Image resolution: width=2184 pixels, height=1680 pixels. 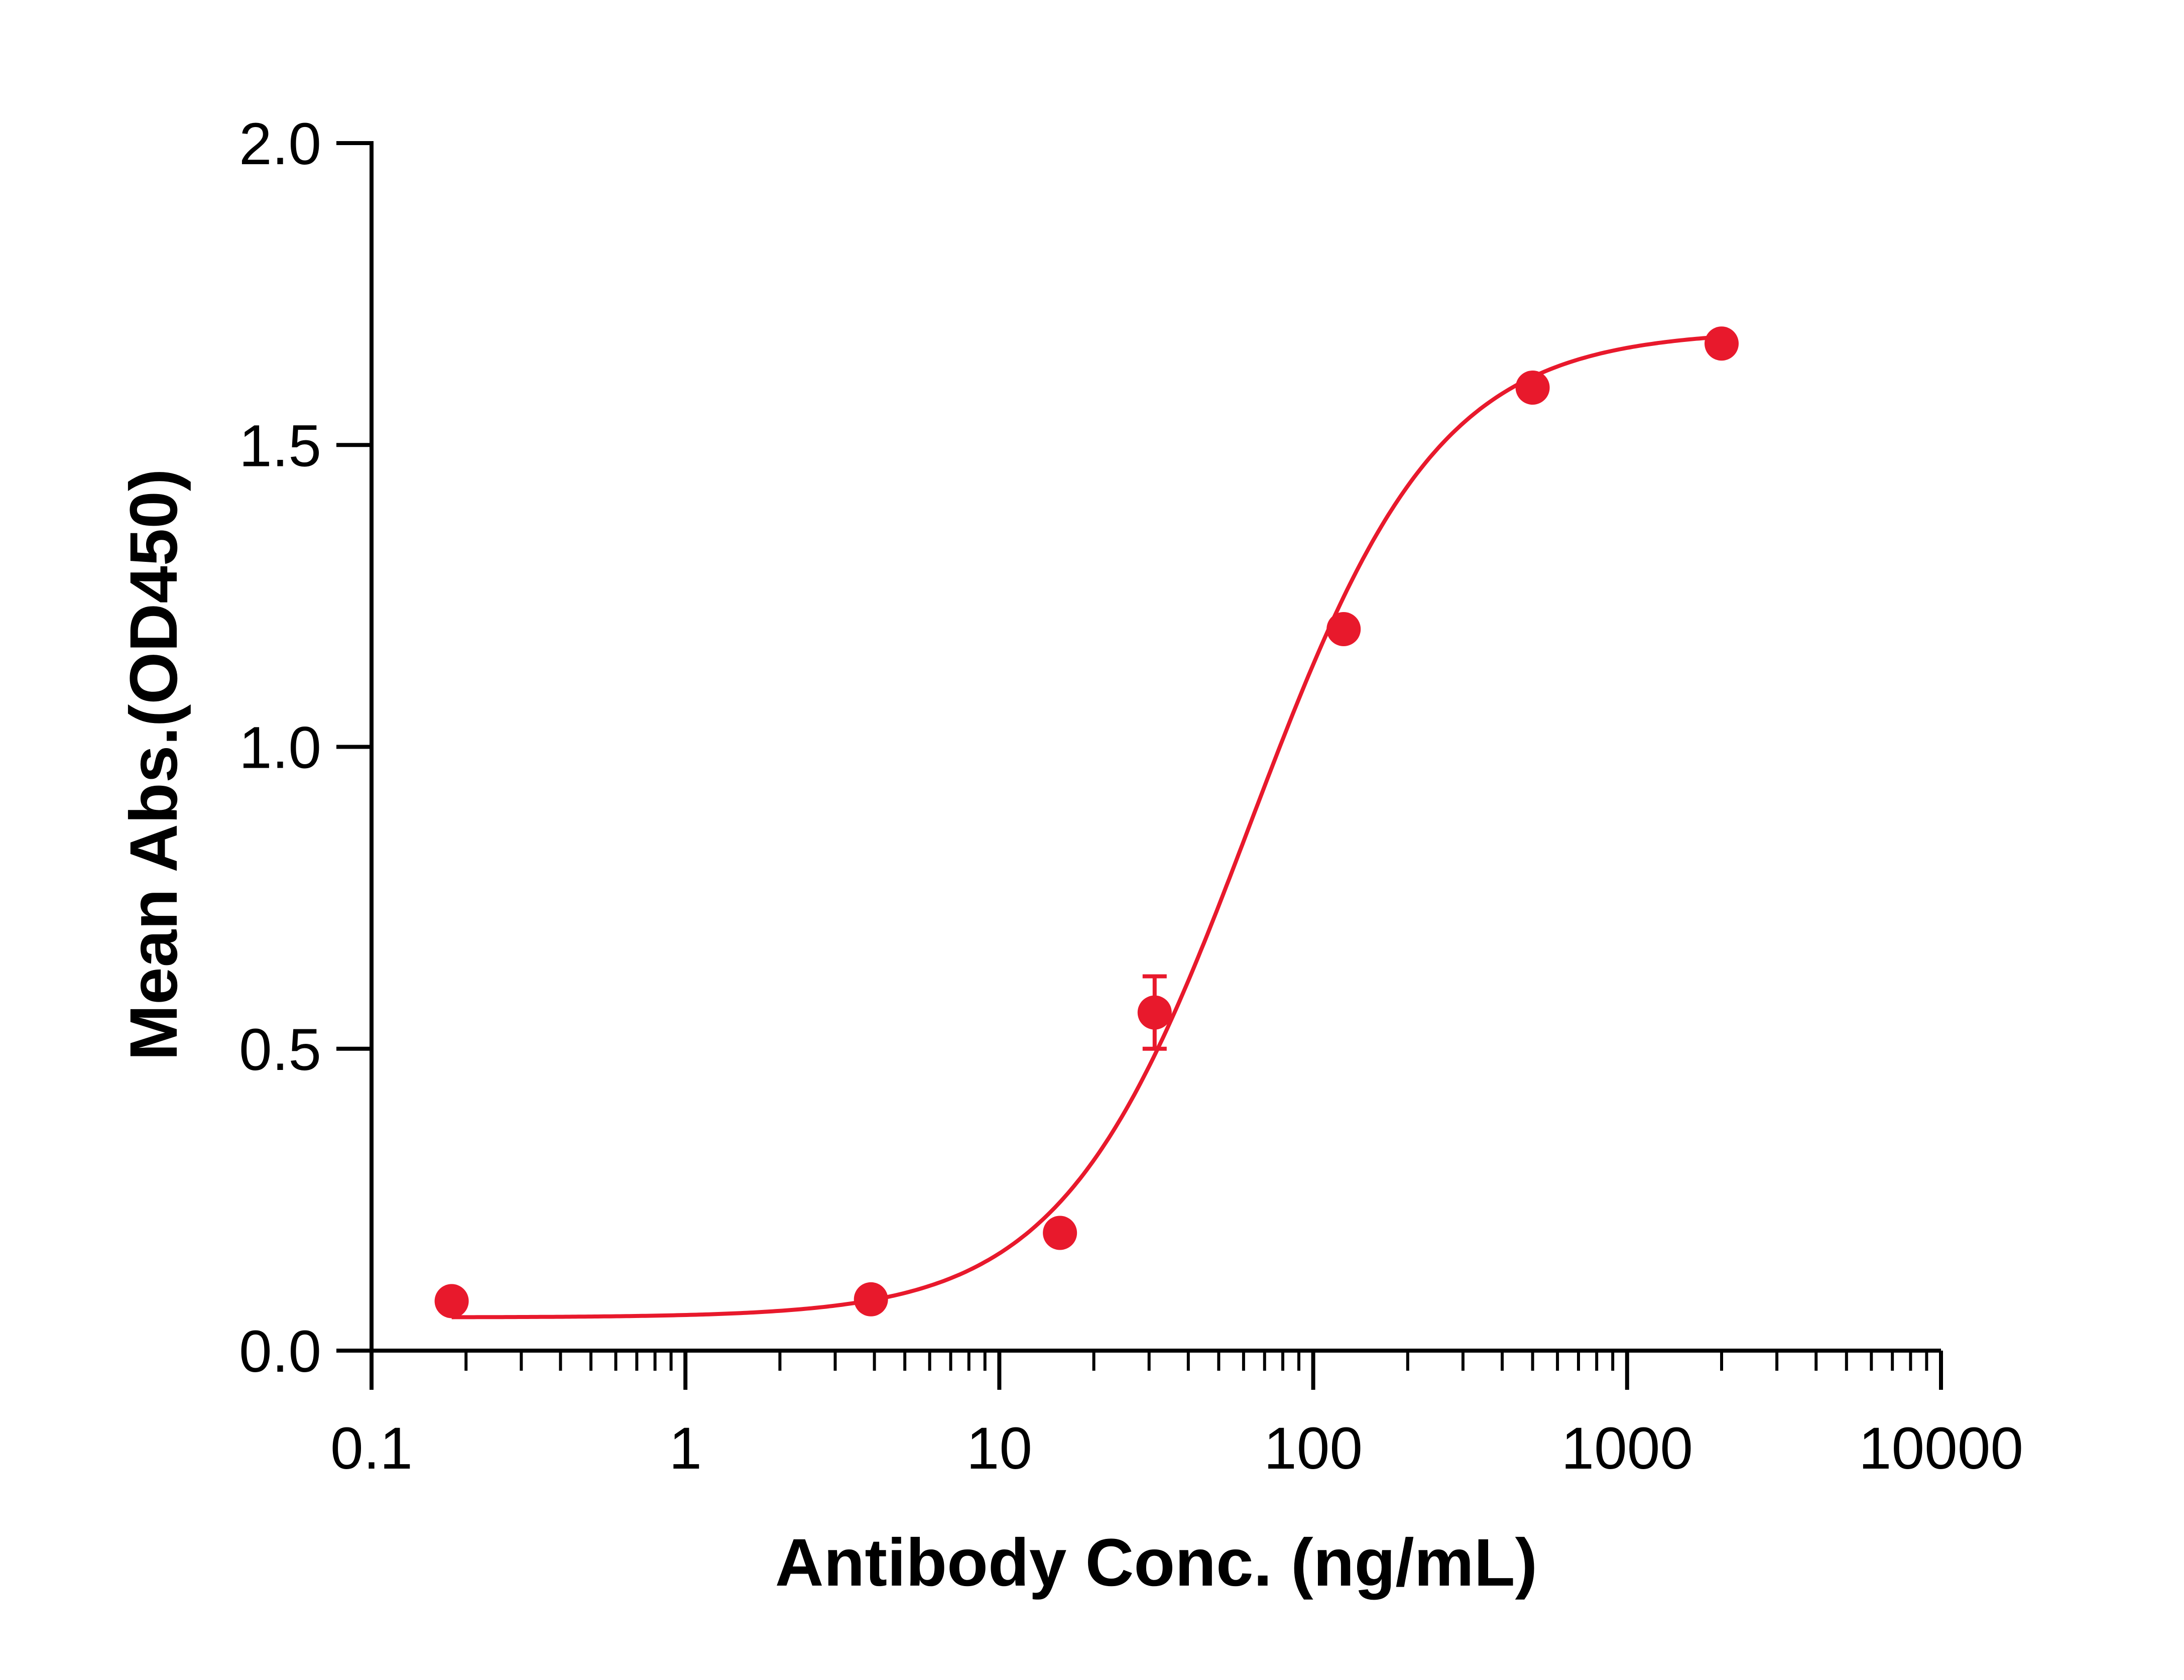 What do you see at coordinates (280, 1351) in the screenshot?
I see `y-tick-label: 0.0` at bounding box center [280, 1351].